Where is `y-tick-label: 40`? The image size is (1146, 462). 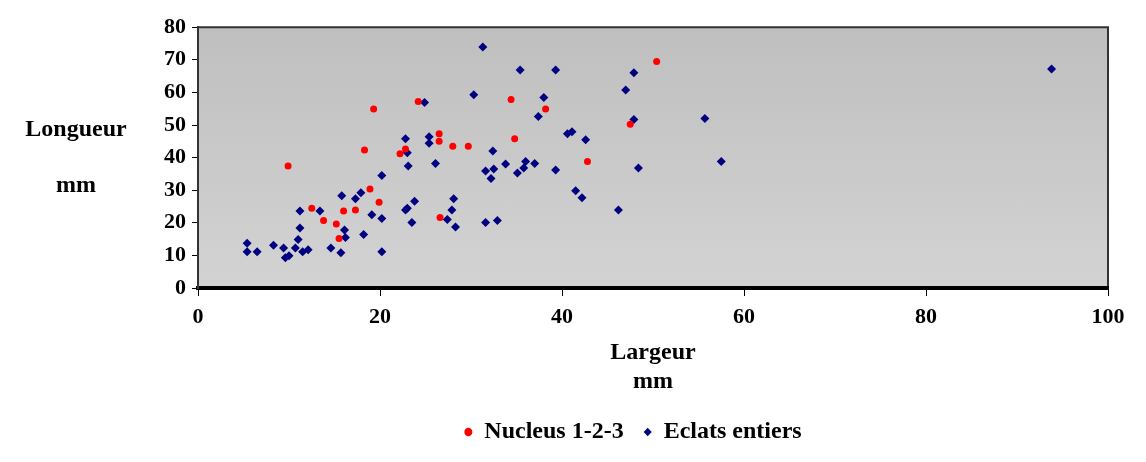
y-tick-label: 40 is located at coordinates (175, 156).